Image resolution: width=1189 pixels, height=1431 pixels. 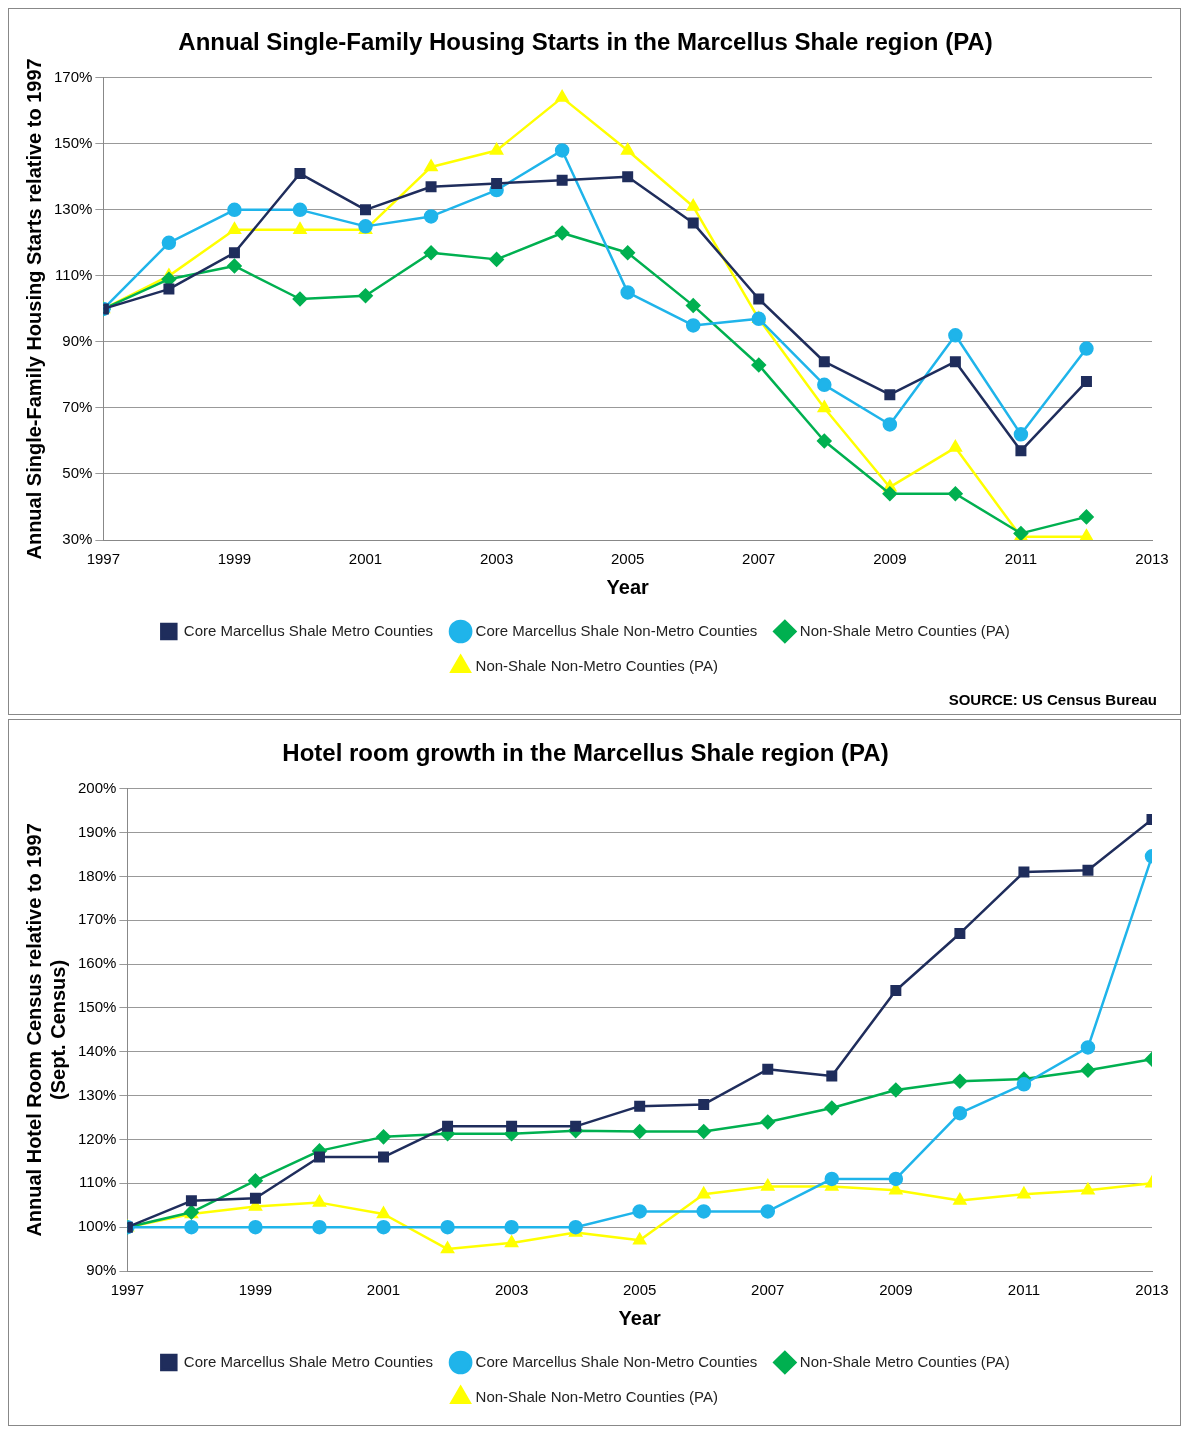 I want to click on y-axis-title: Annual Single-Family Housing Starts relative to 1997, so click(x=33, y=309).